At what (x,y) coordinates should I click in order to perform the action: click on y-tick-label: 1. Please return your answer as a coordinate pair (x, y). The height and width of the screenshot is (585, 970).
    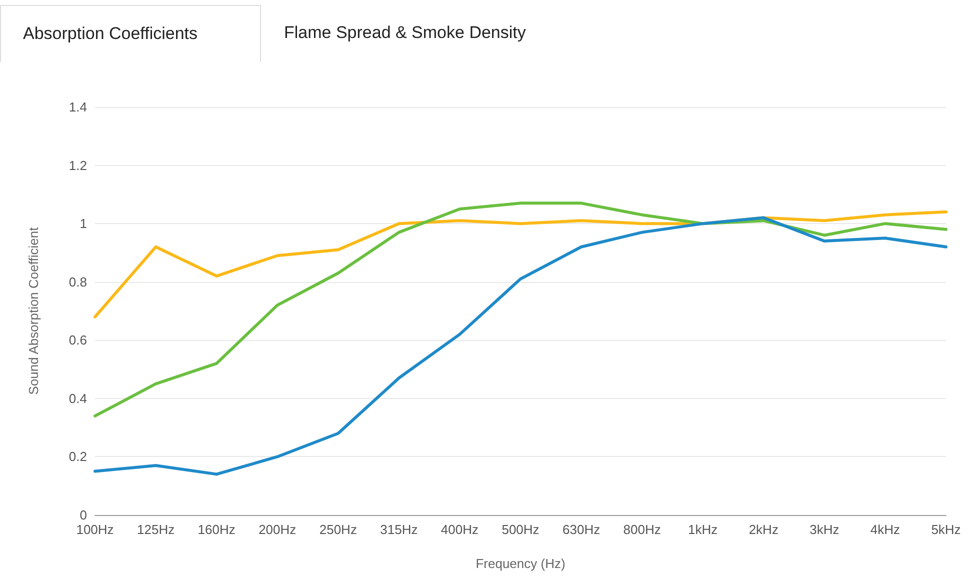
    Looking at the image, I should click on (83, 224).